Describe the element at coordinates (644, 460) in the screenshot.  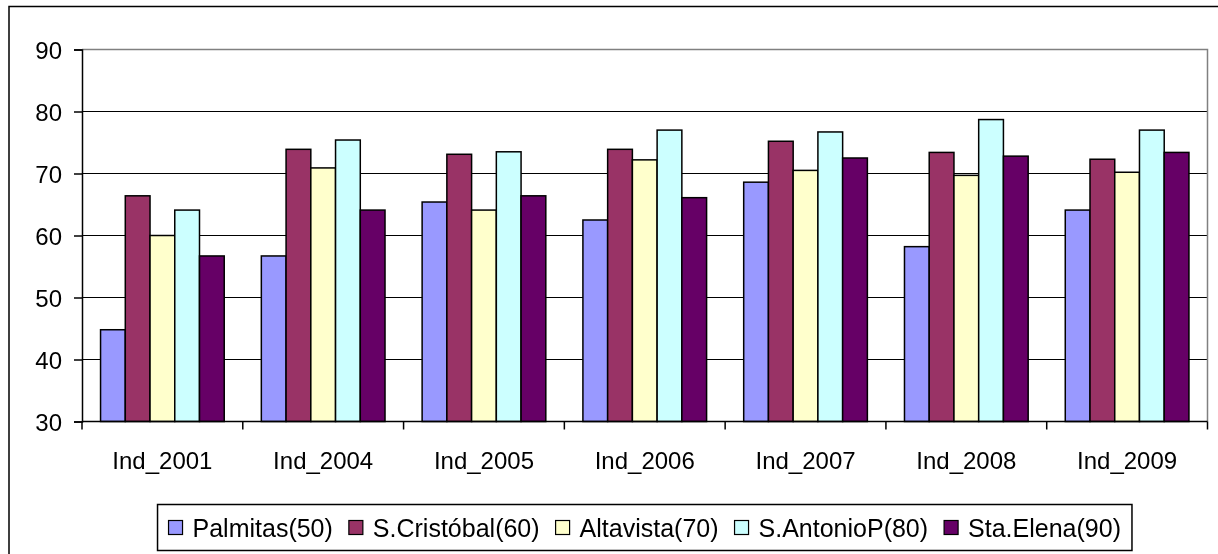
I see `x-tick-label: Ind_2006` at that location.